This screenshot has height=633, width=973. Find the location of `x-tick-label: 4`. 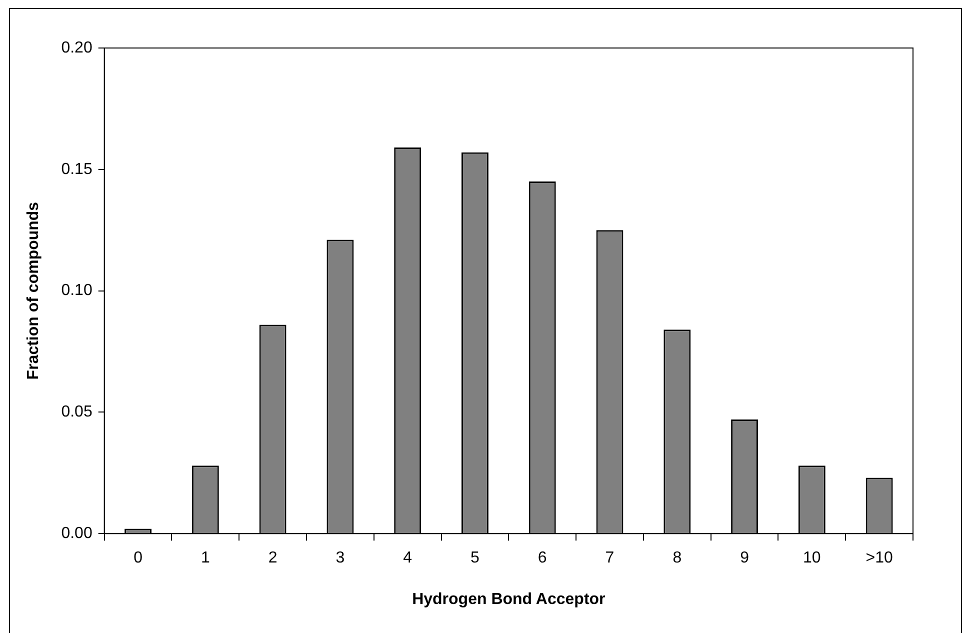

x-tick-label: 4 is located at coordinates (407, 558).